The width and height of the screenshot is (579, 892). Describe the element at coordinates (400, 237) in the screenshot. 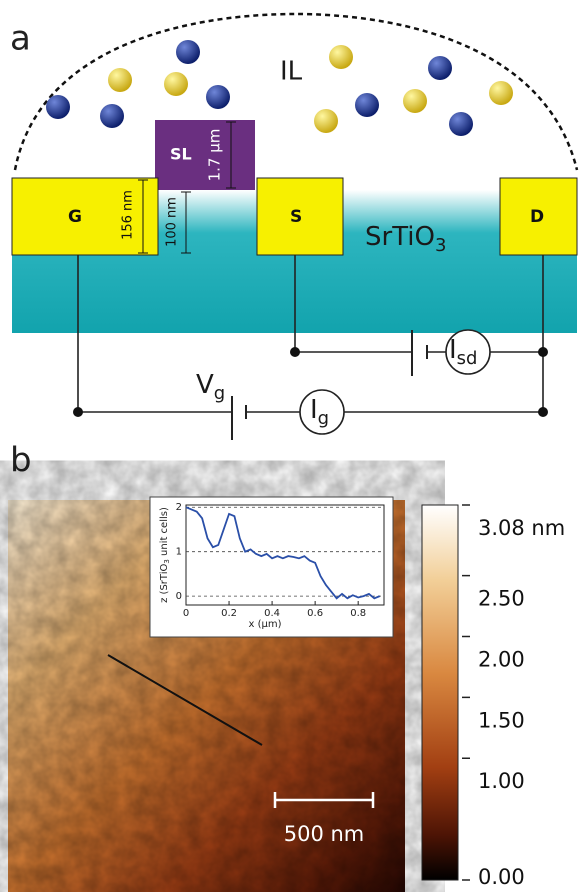

I see `substrate-text: SrTiO` at that location.